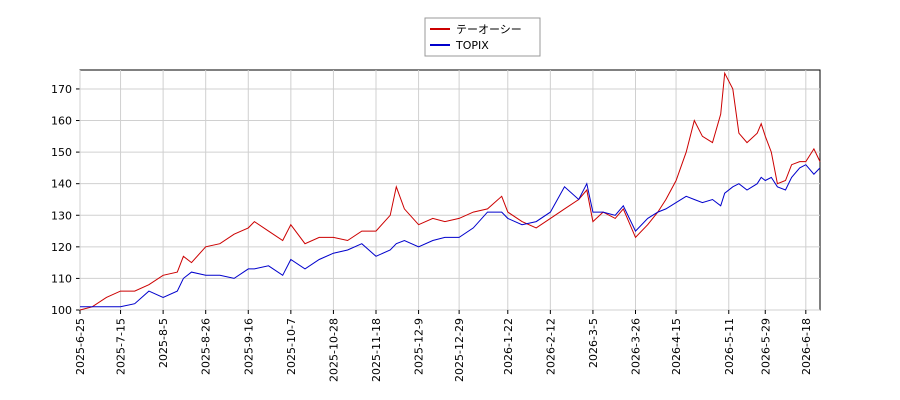 The image size is (900, 400). I want to click on x-tick-label: 2025-9-16, so click(248, 346).